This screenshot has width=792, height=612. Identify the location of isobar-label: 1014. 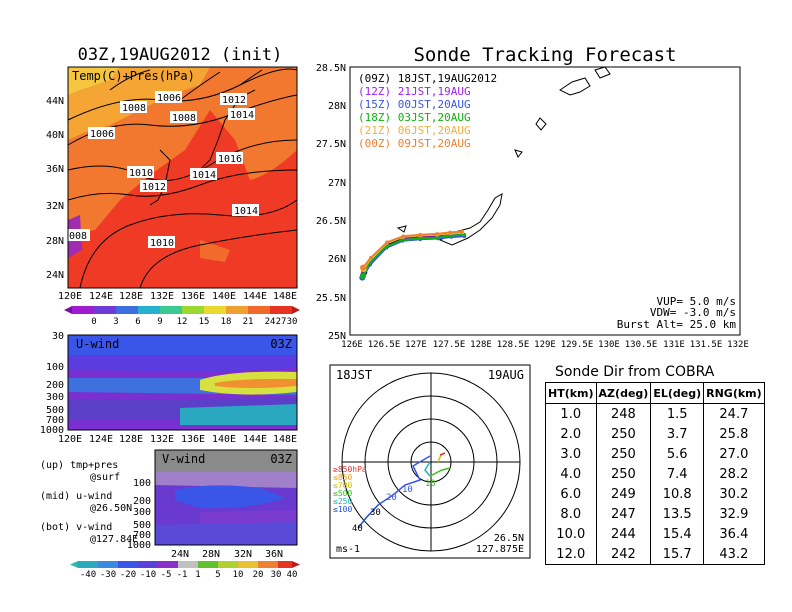
(246, 211).